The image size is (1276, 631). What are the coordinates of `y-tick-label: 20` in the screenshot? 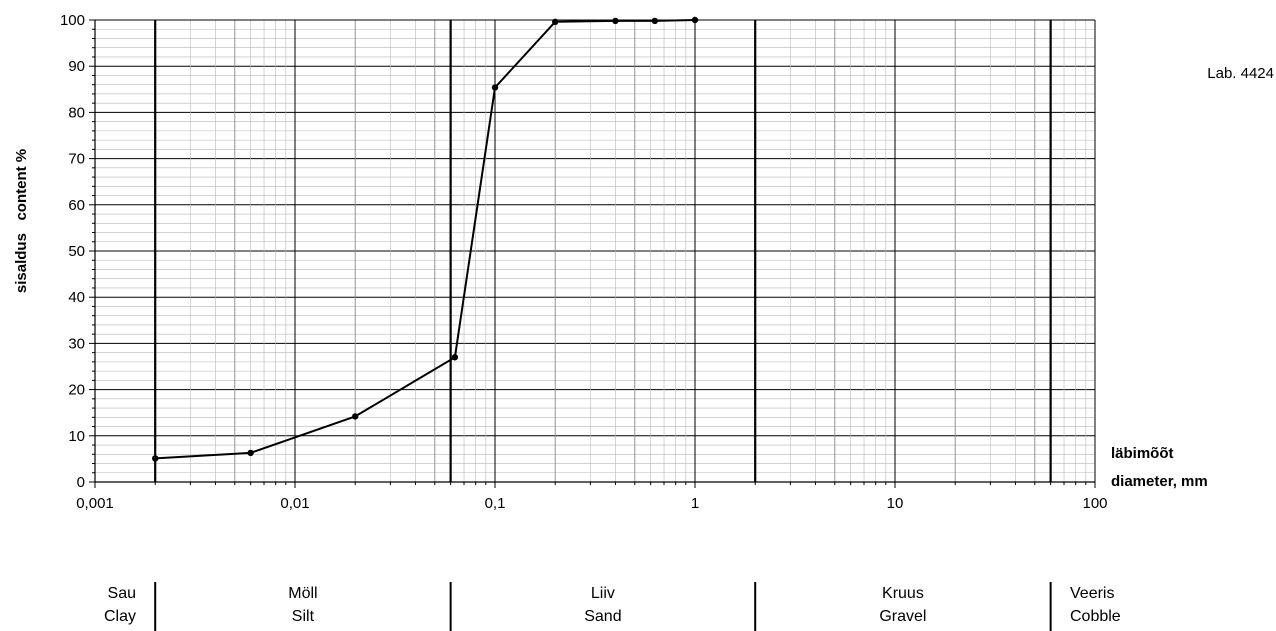 It's located at (76, 390).